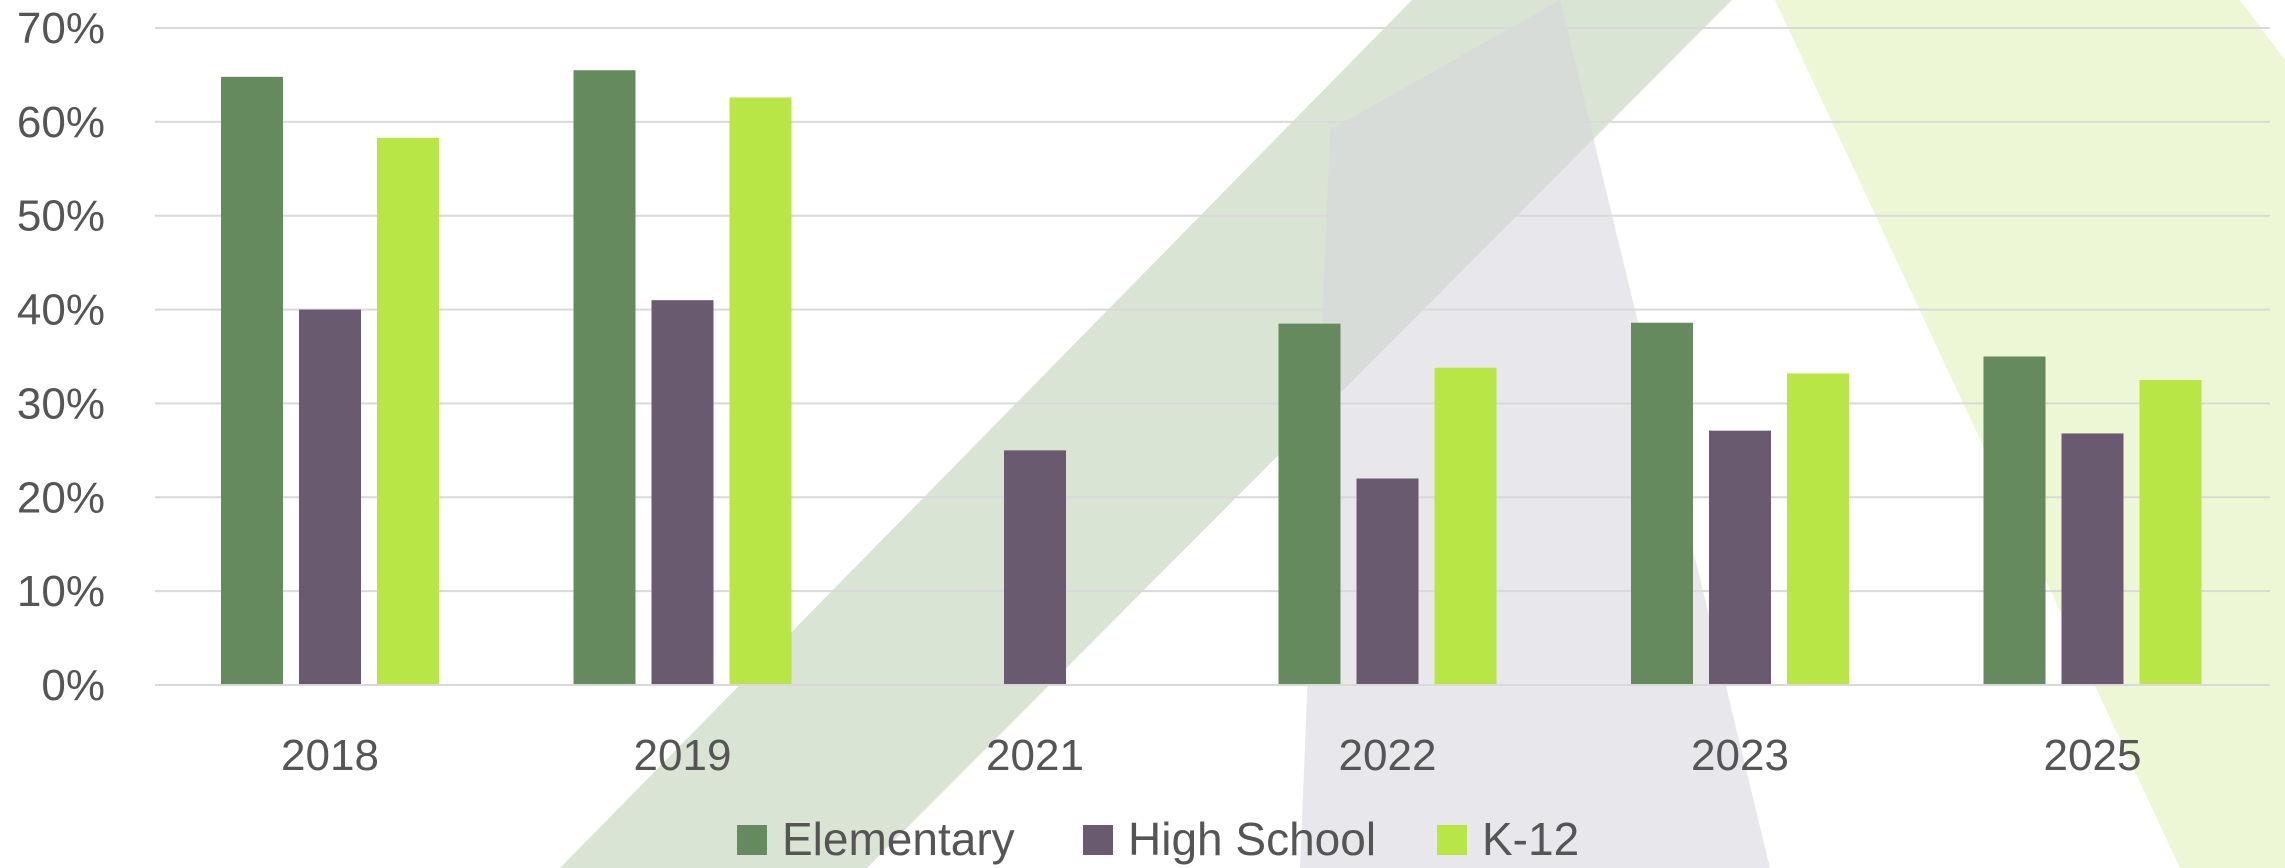 The height and width of the screenshot is (868, 2285). I want to click on bar-elementary-2022, so click(1309, 504).